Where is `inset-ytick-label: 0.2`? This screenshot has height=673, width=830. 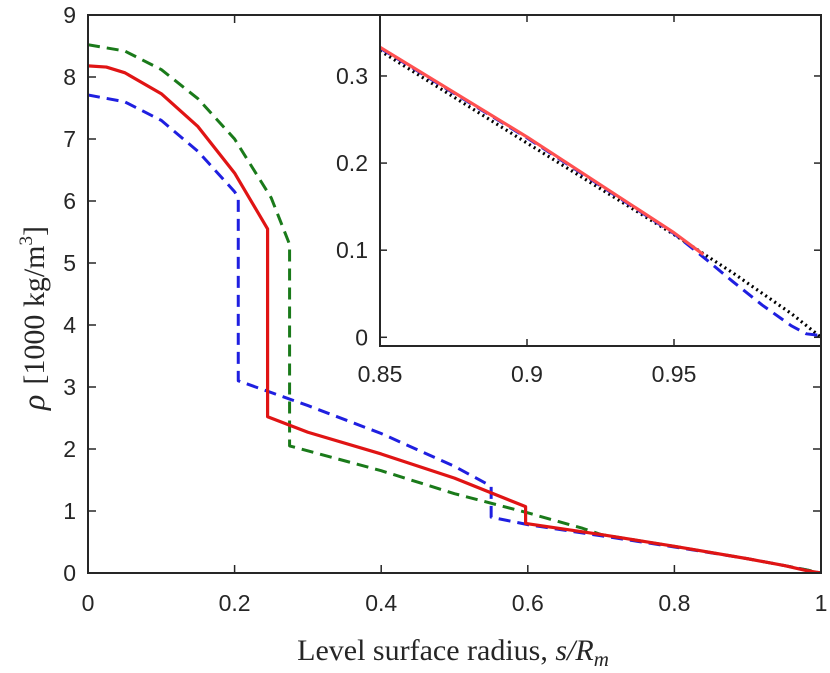
inset-ytick-label: 0.2 is located at coordinates (352, 163).